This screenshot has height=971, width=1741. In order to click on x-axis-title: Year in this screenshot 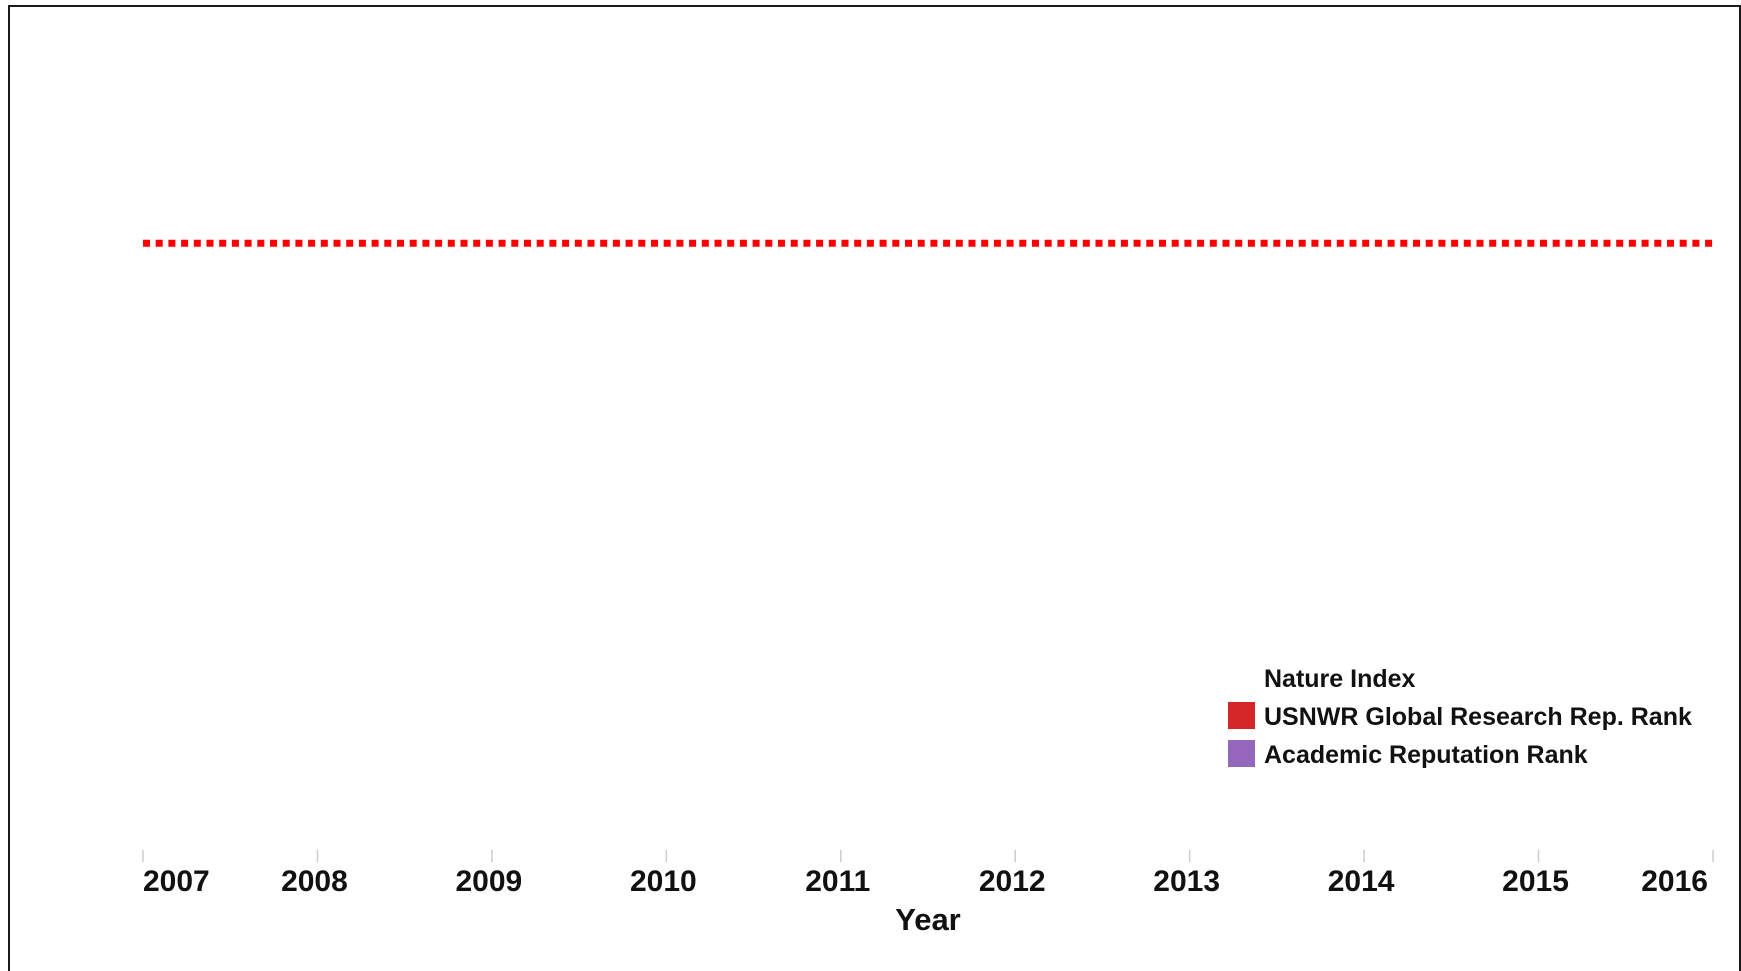, I will do `click(928, 919)`.